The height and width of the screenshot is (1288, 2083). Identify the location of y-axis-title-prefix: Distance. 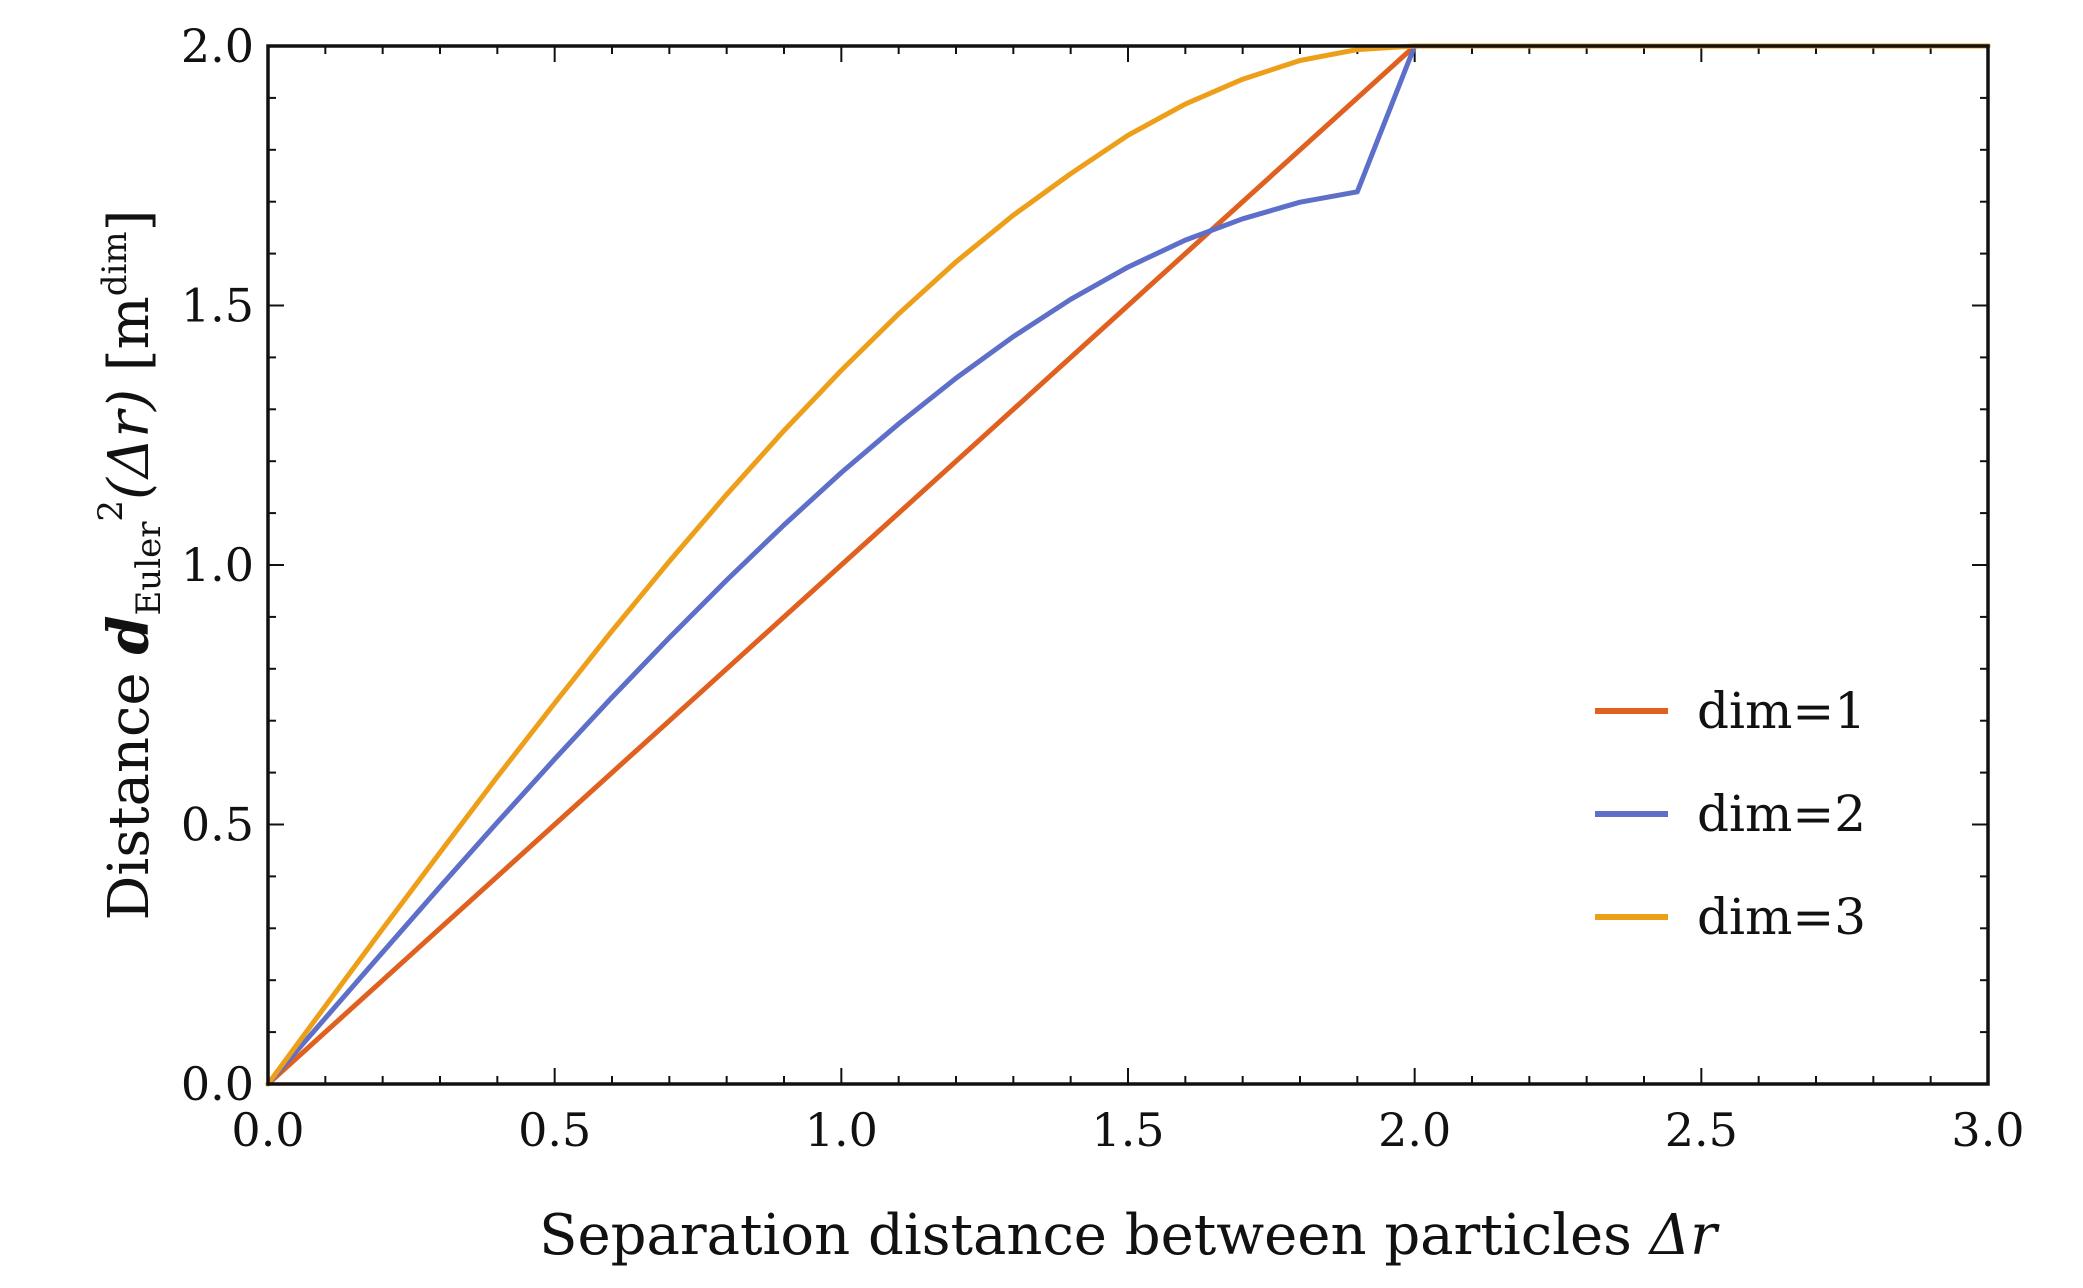
(129, 788).